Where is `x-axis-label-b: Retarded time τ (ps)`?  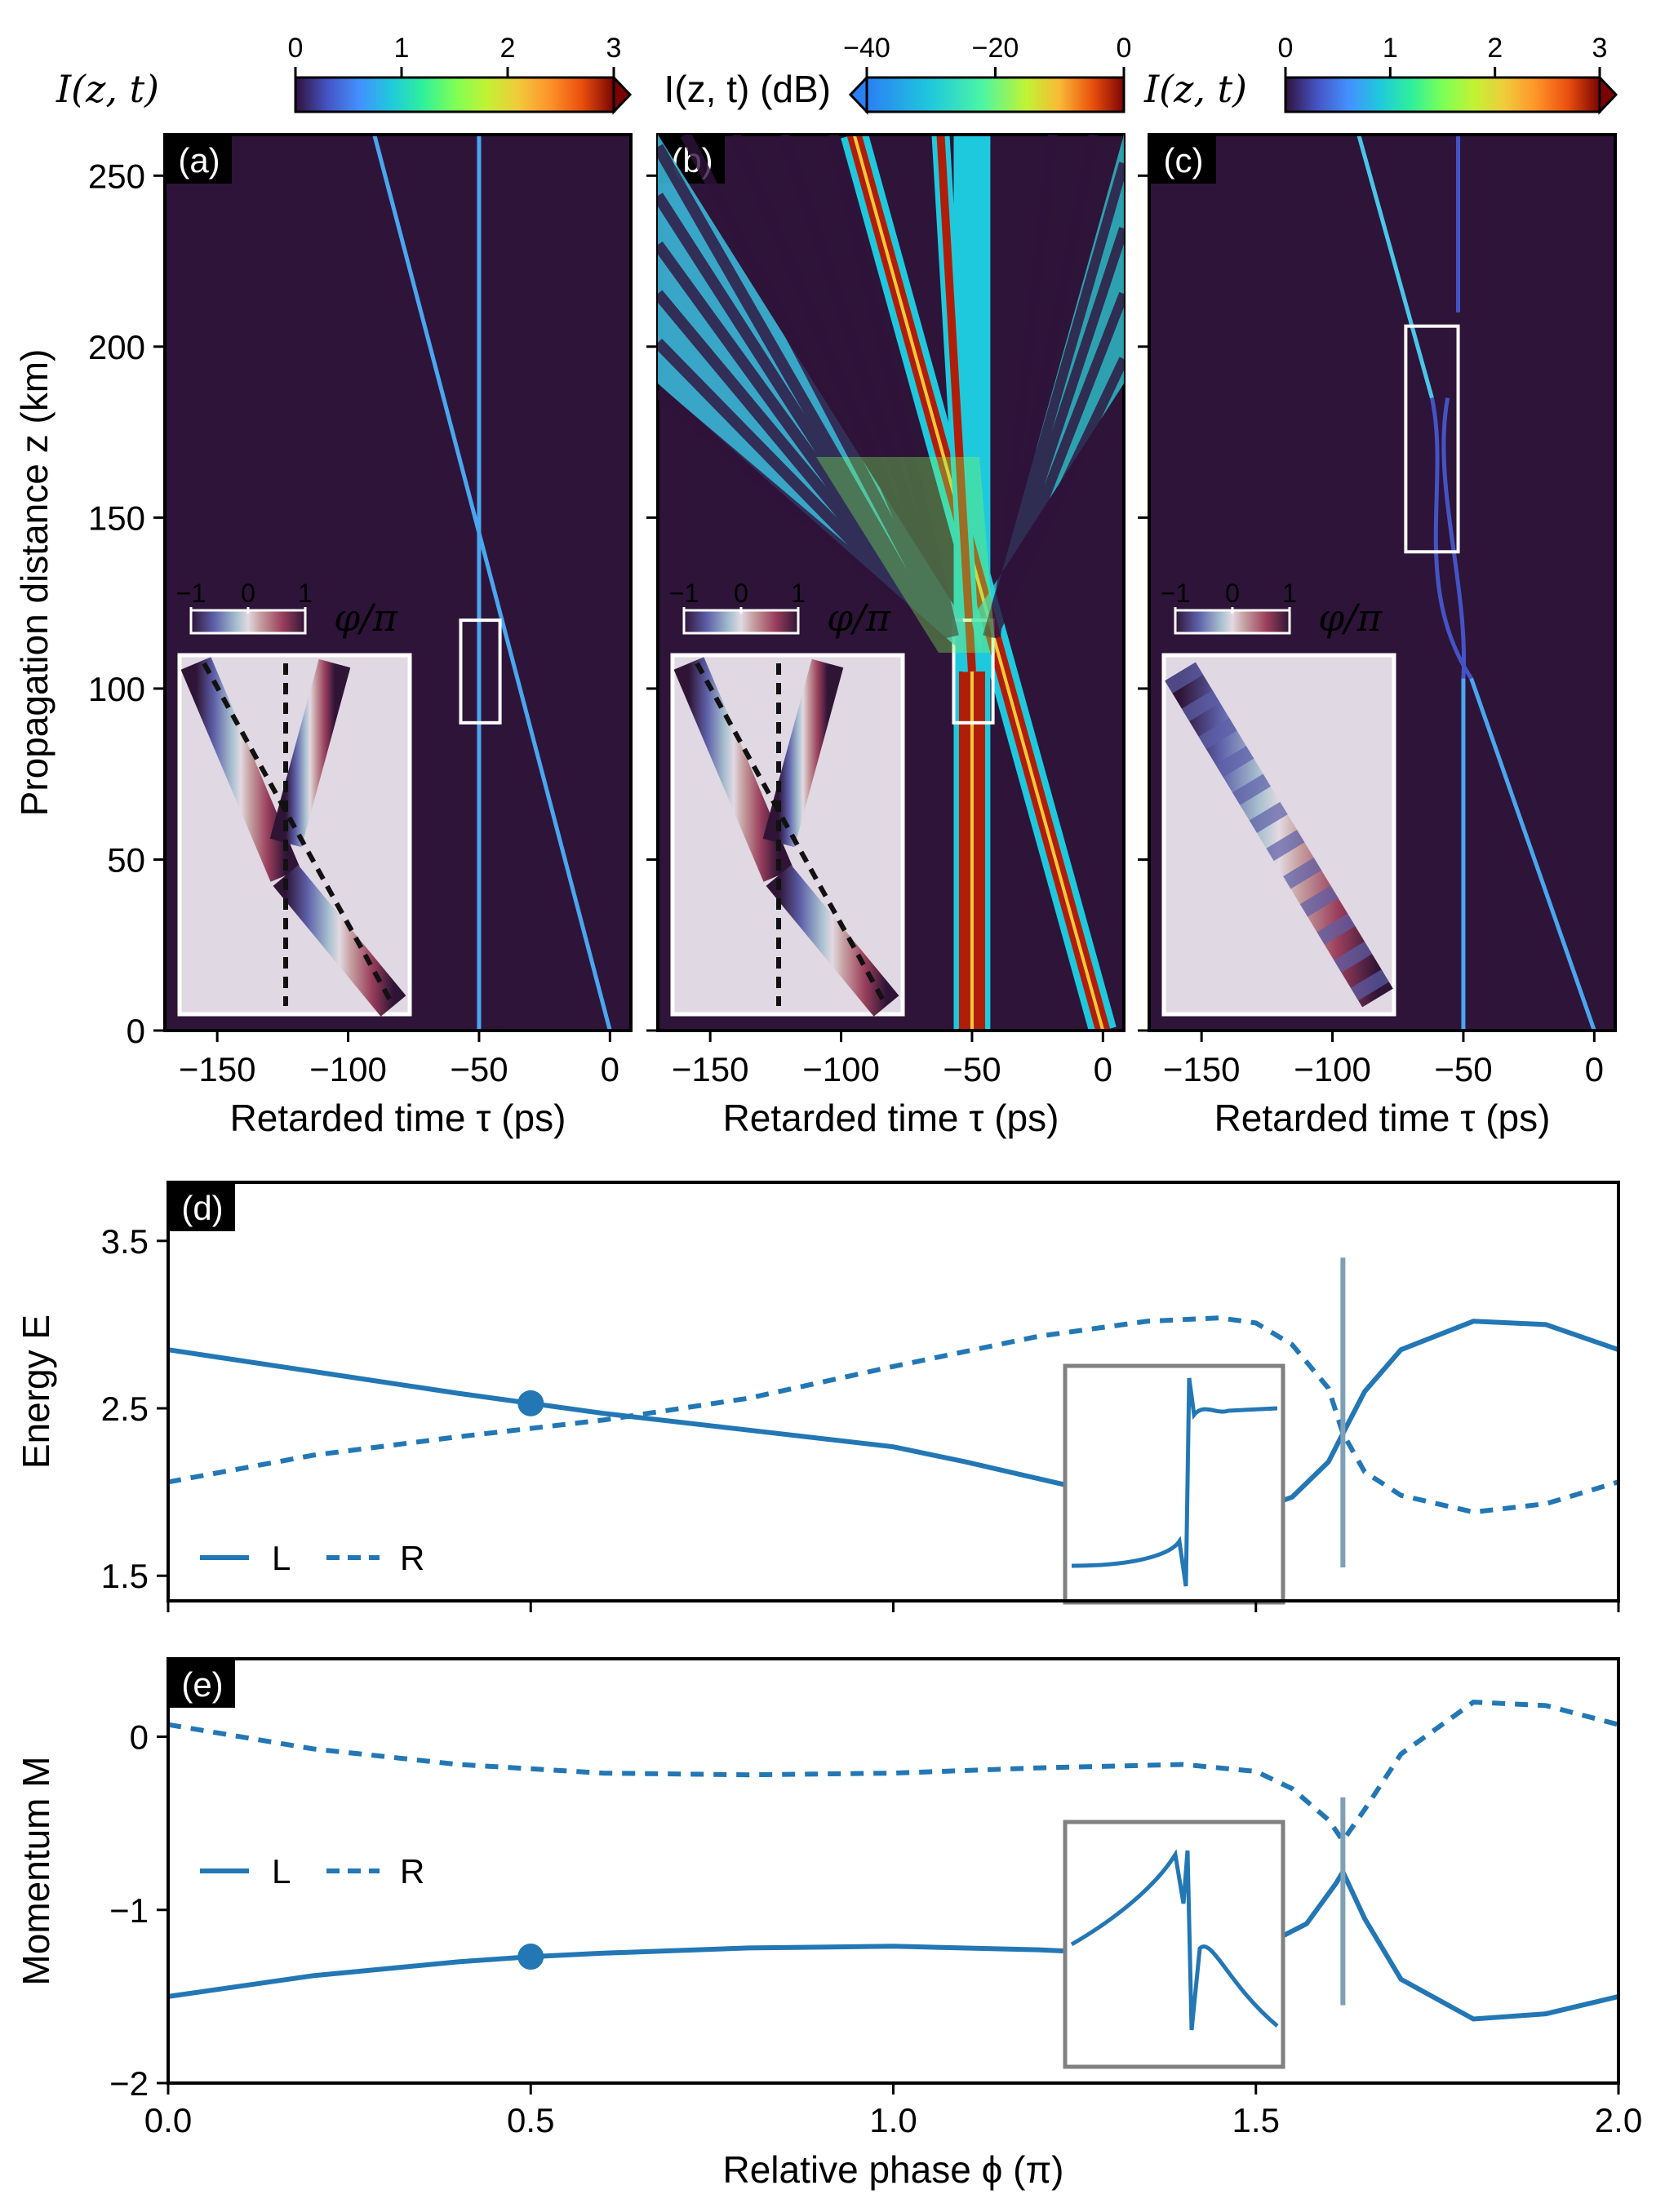 x-axis-label-b: Retarded time τ (ps) is located at coordinates (891, 1118).